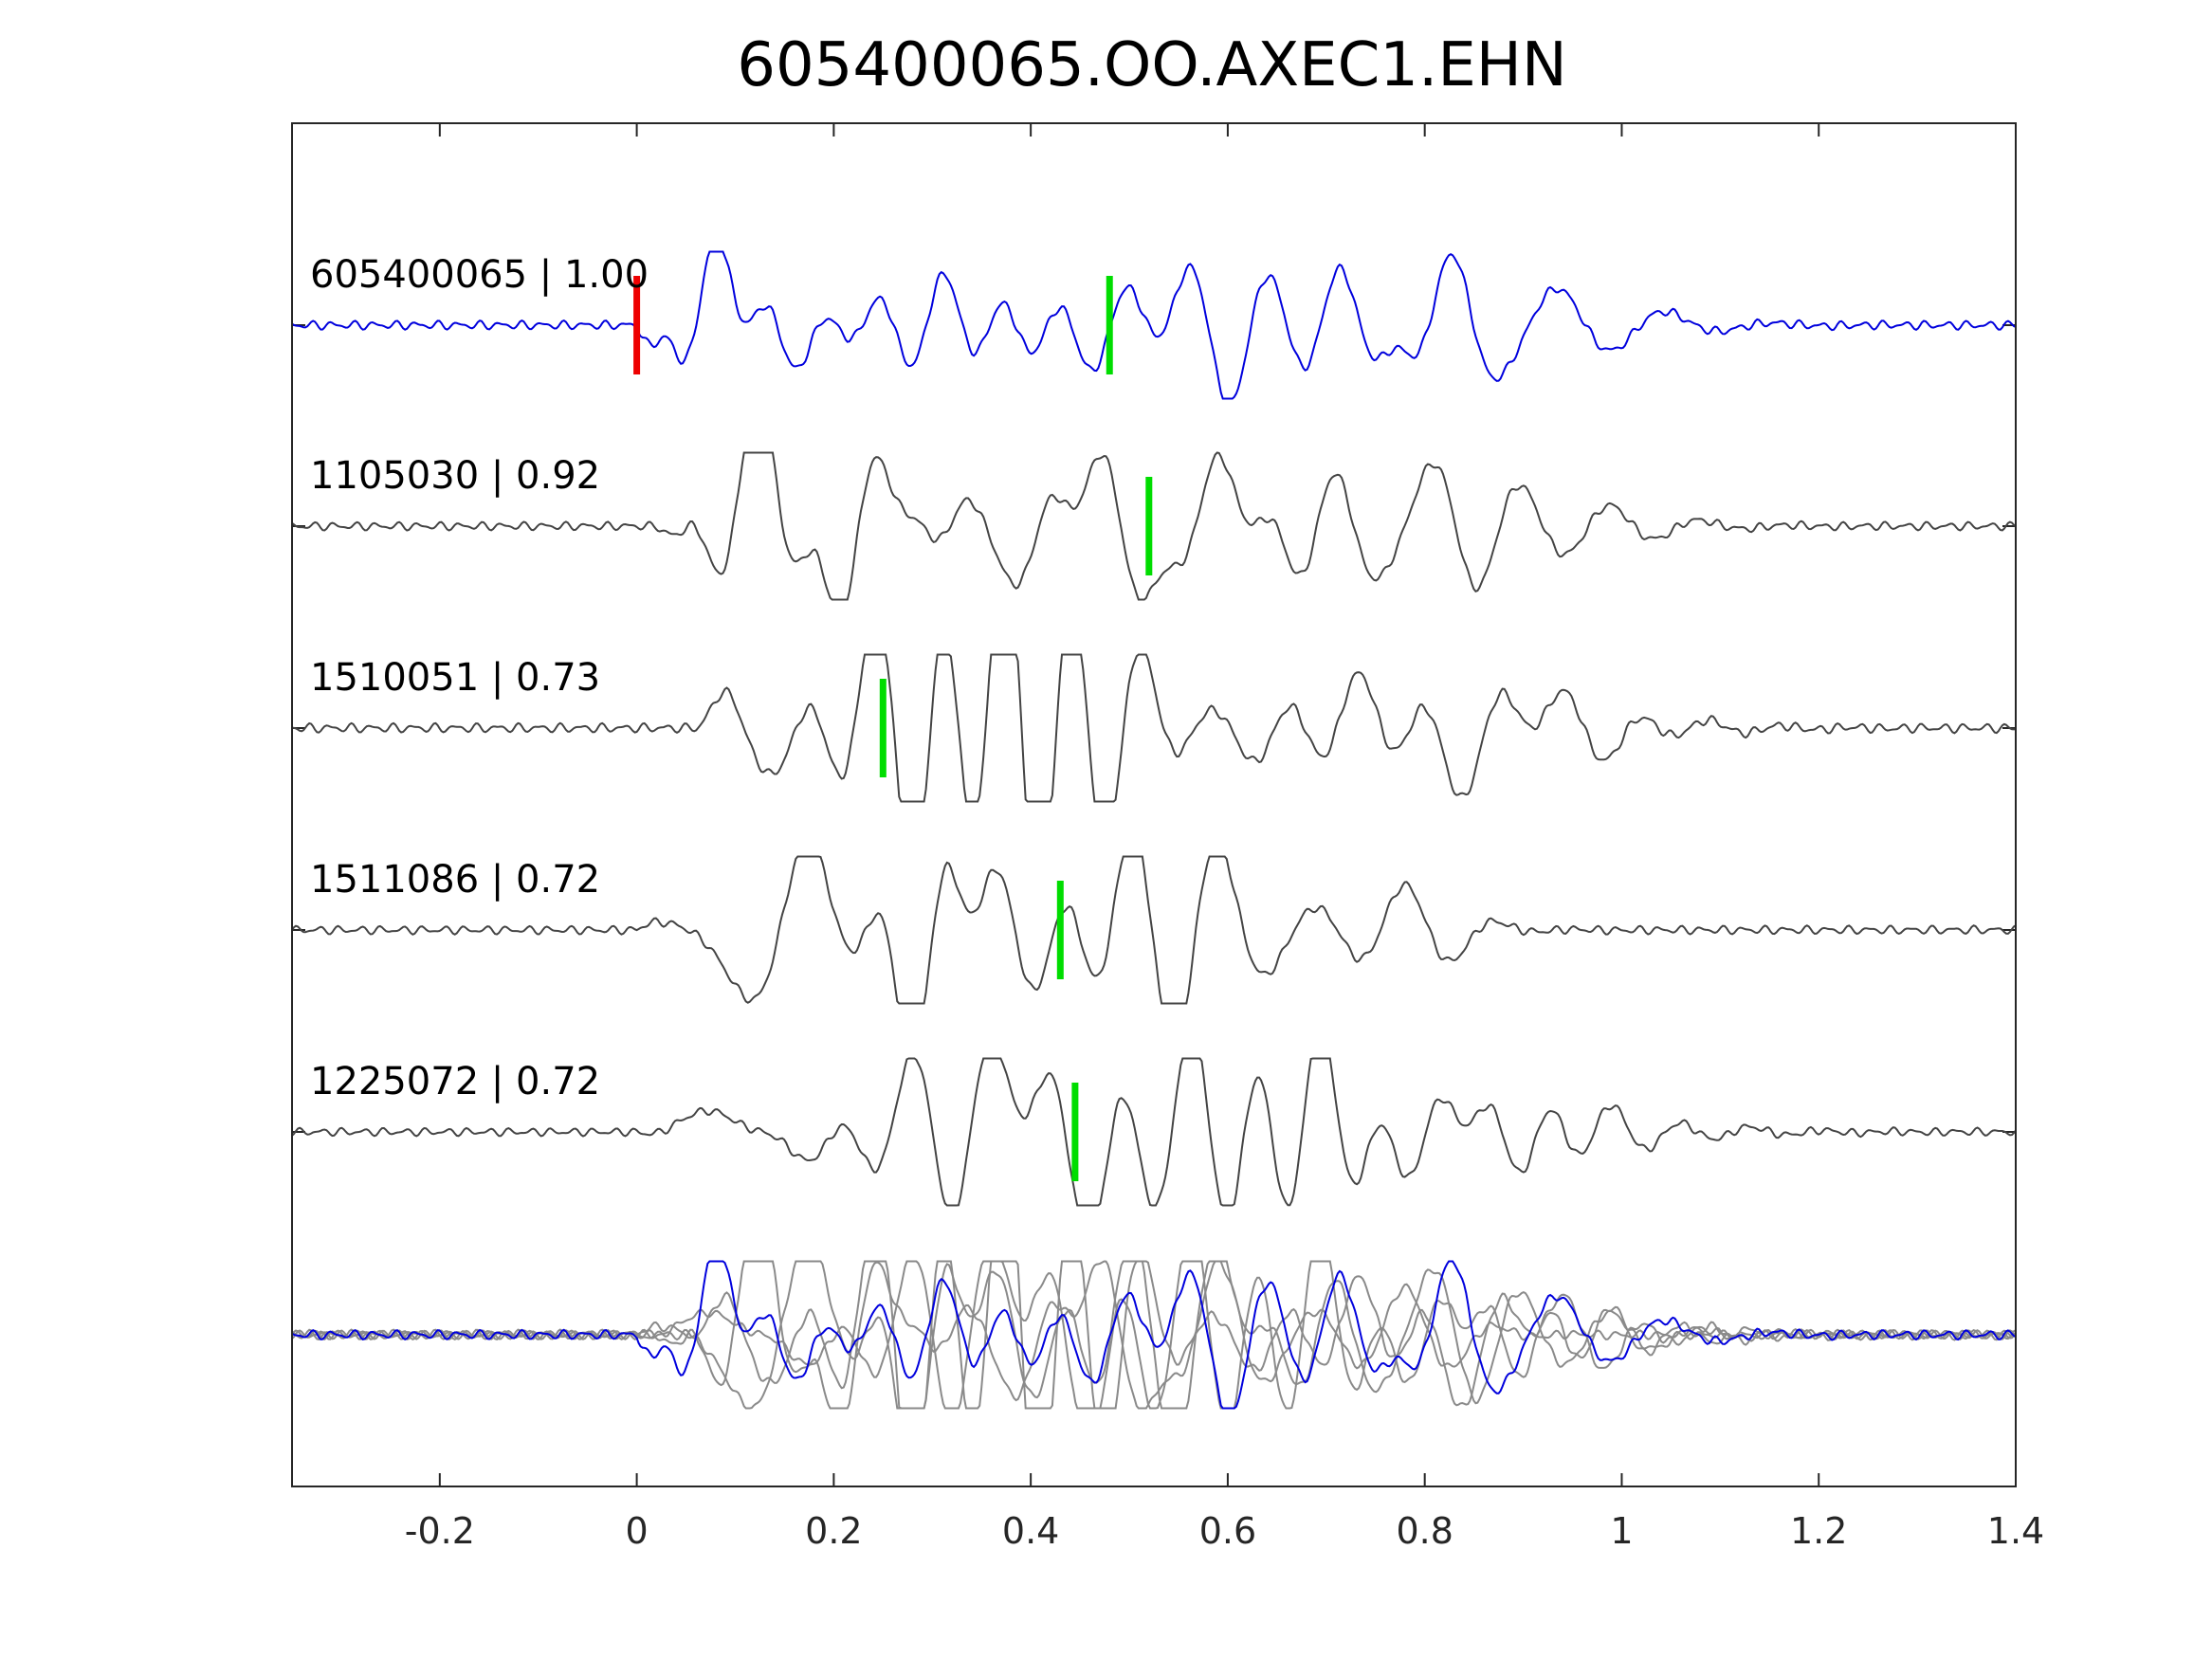  I want to click on x-tick-label: 1.4, so click(2015, 1531).